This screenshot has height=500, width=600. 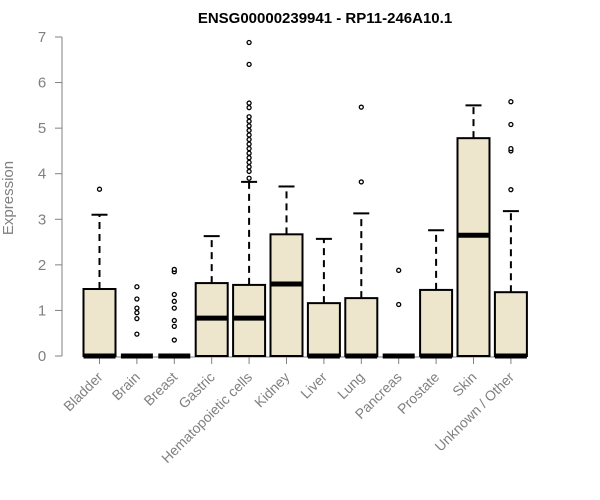 What do you see at coordinates (42, 174) in the screenshot?
I see `y-tick-label: 4` at bounding box center [42, 174].